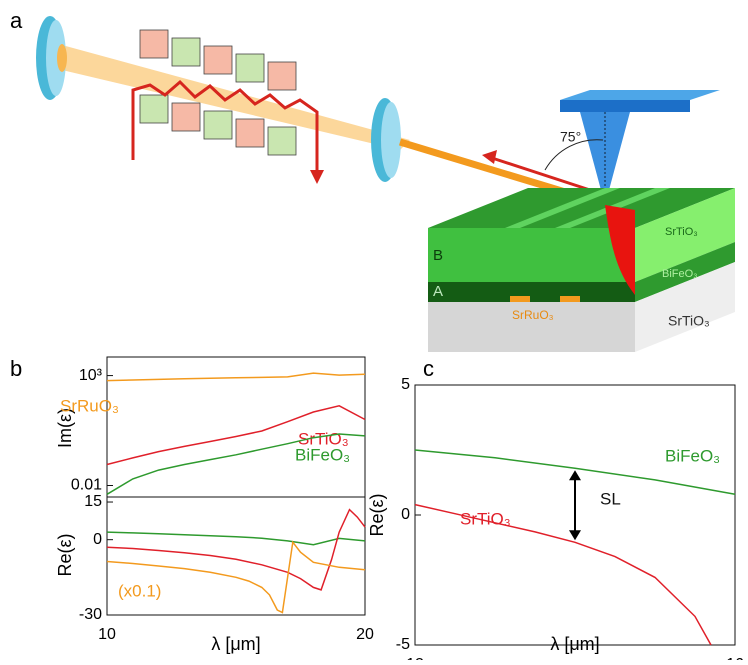 Image resolution: width=748 pixels, height=665 pixels. Describe the element at coordinates (570, 137) in the screenshot. I see `diagram-label: 75°` at that location.